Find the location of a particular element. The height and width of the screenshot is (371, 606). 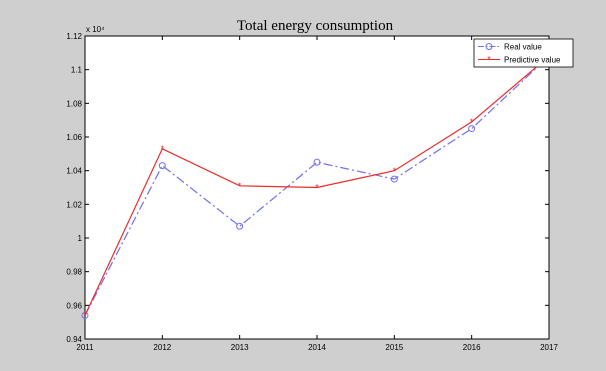

y-tick-label: 1.12 is located at coordinates (74, 36).